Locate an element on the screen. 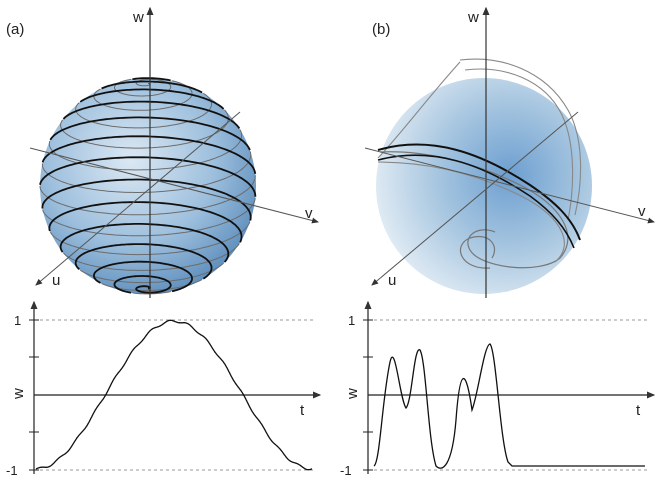  panel-b-label: (b) is located at coordinates (381, 29).